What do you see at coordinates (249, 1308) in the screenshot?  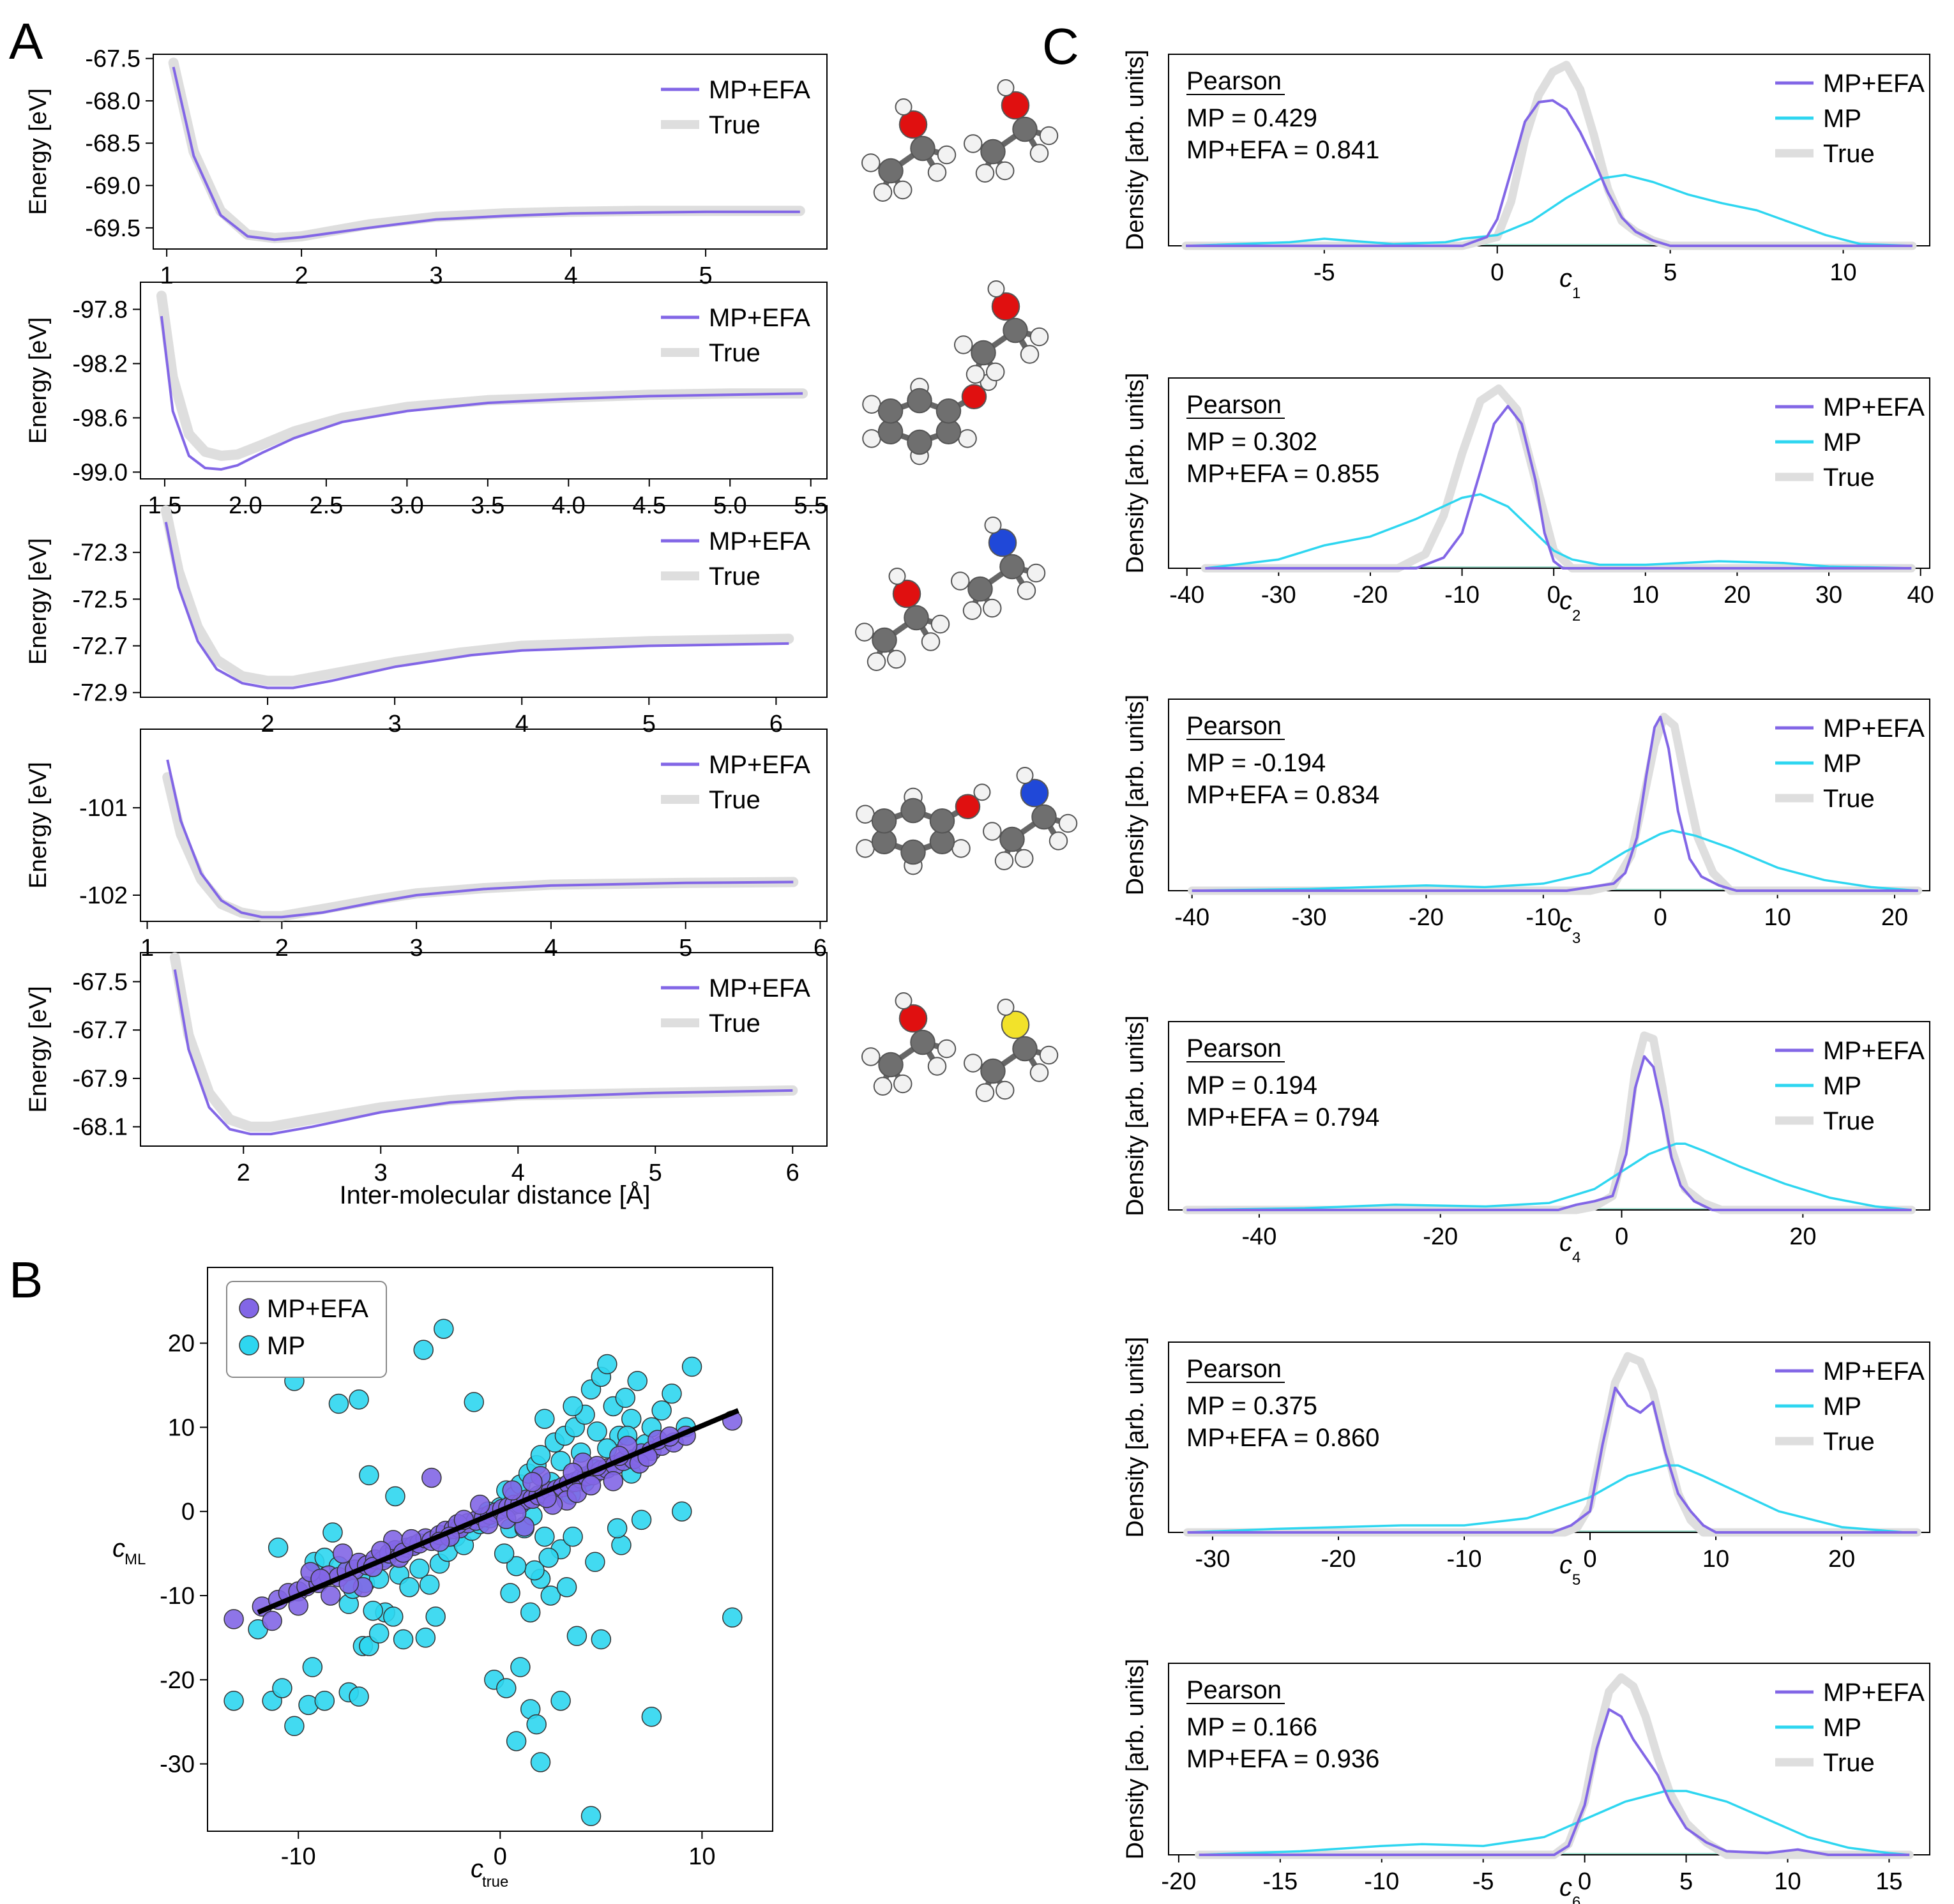 I see `legend-marker-mp-efa` at bounding box center [249, 1308].